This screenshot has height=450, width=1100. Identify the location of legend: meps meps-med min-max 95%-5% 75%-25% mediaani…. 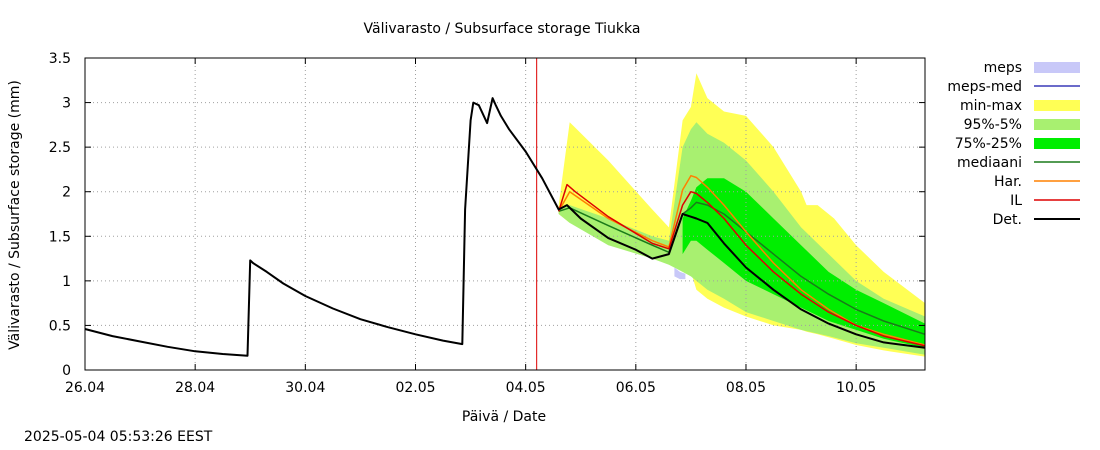
(1013, 144).